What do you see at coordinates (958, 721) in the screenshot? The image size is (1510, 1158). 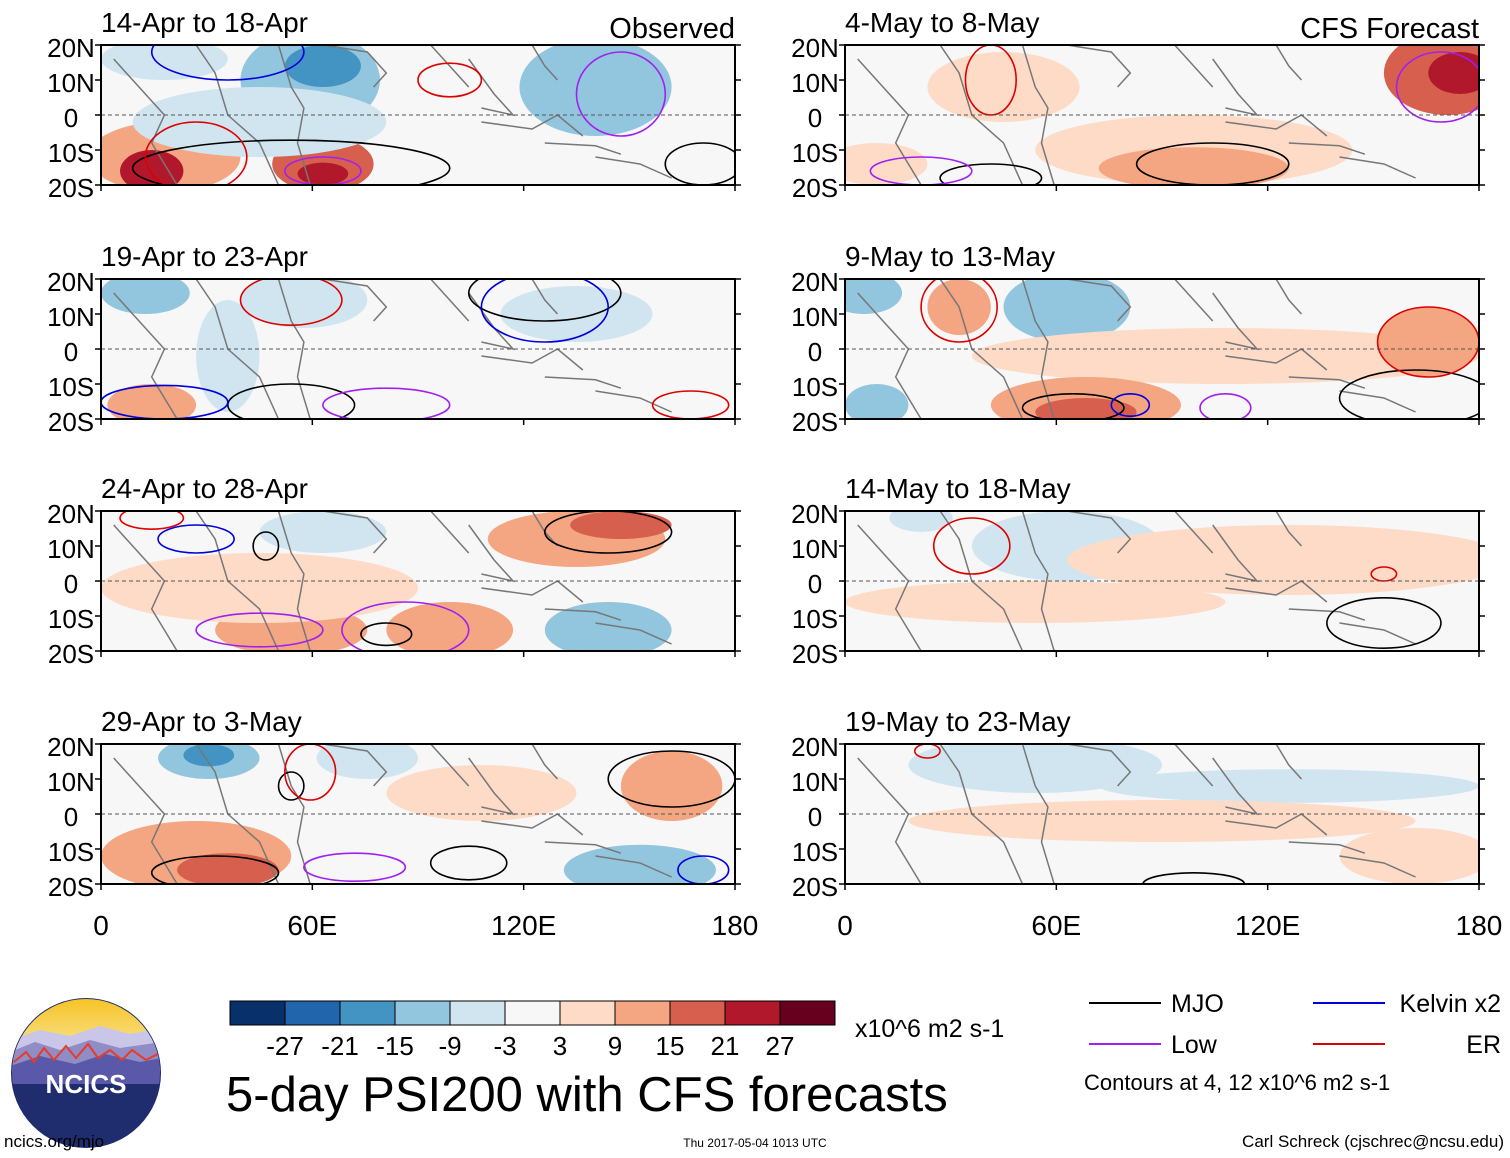 I see `panel-date-range: 19-May to 23-May` at bounding box center [958, 721].